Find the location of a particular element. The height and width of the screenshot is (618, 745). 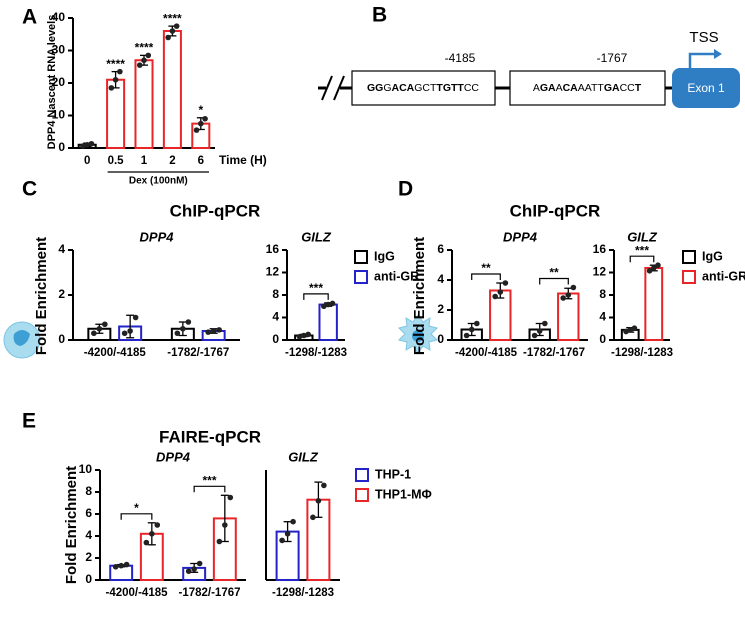

x-tick-label: 0.5 is located at coordinates (116, 161).